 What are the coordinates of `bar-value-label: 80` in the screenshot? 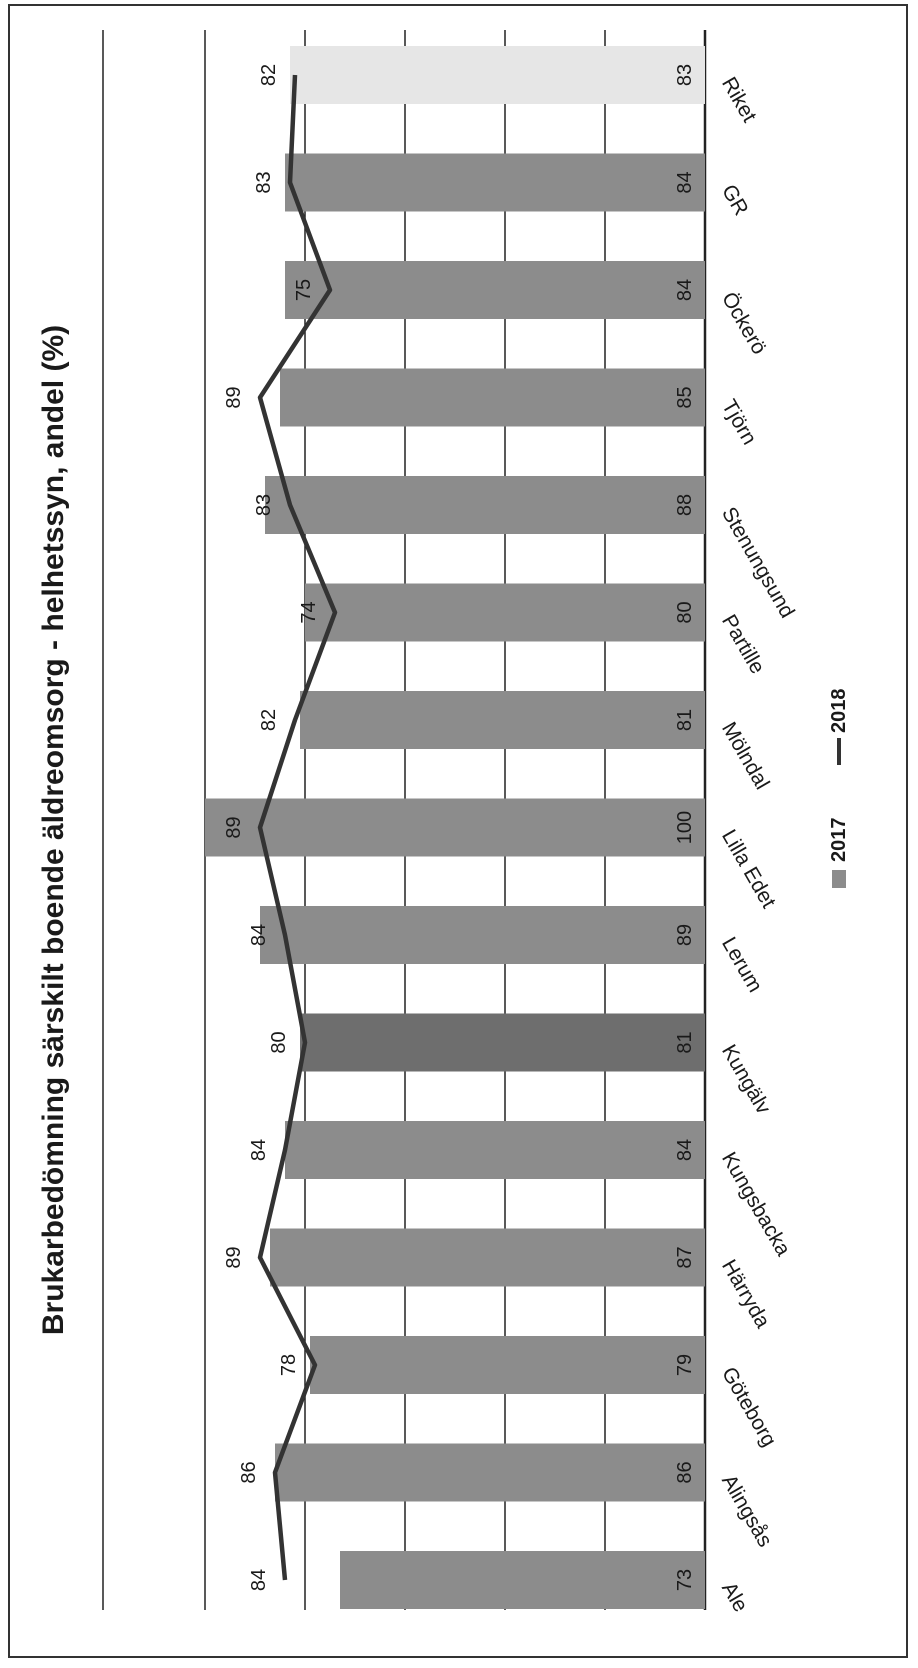 It's located at (685, 612).